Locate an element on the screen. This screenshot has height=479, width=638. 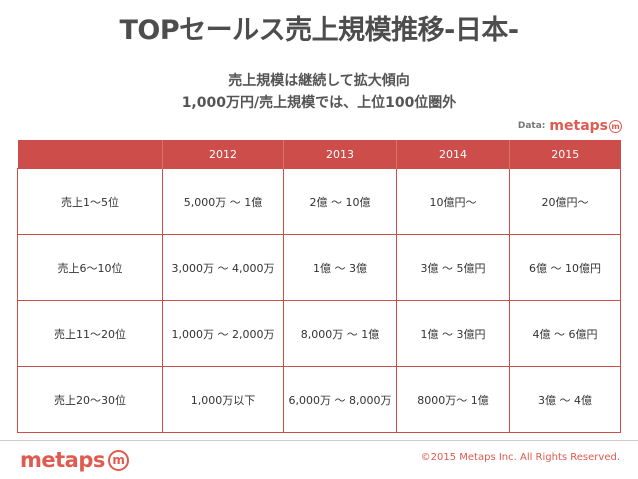
page-title: TOPセールス売上規模推移-日本- is located at coordinates (319, 30).